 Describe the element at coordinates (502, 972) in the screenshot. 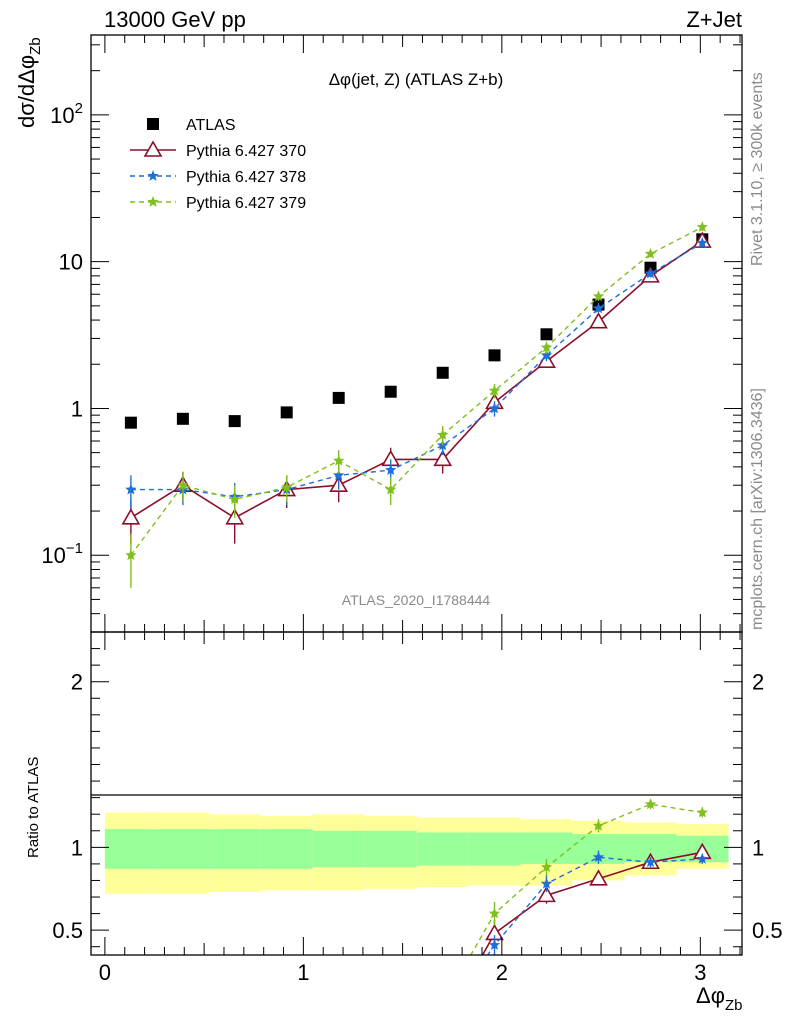

I see `x-tick-label: 2` at that location.